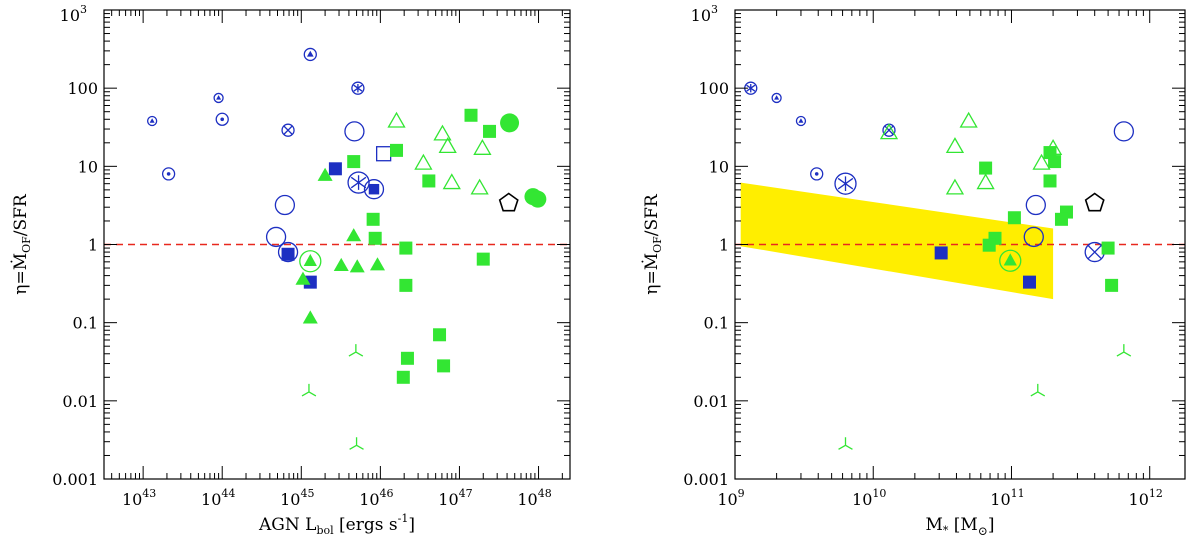 The image size is (1200, 539). What do you see at coordinates (534, 498) in the screenshot?
I see `x-tick-label: 1048` at bounding box center [534, 498].